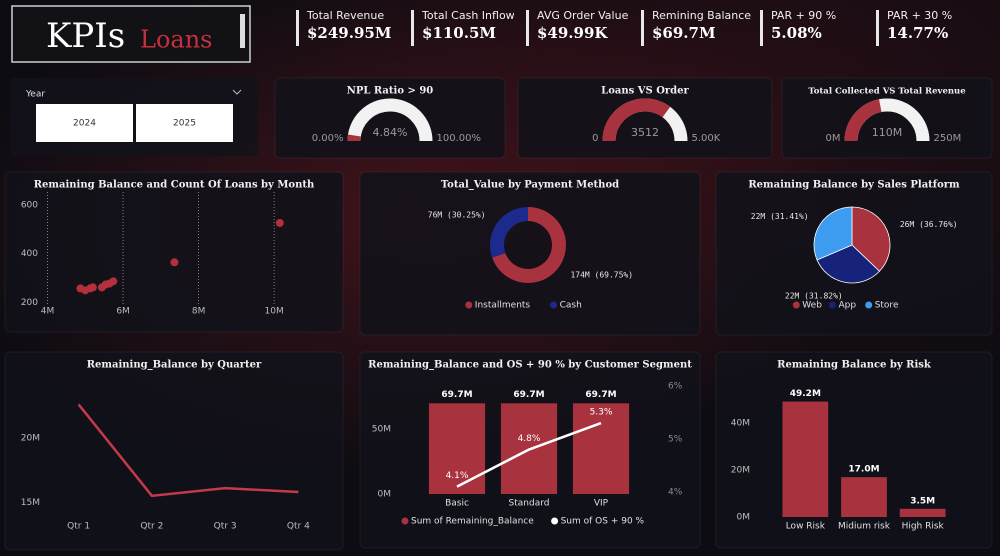 Image resolution: width=1000 pixels, height=556 pixels. What do you see at coordinates (345, 15) in the screenshot?
I see `kpi-label: Total Revenue` at bounding box center [345, 15].